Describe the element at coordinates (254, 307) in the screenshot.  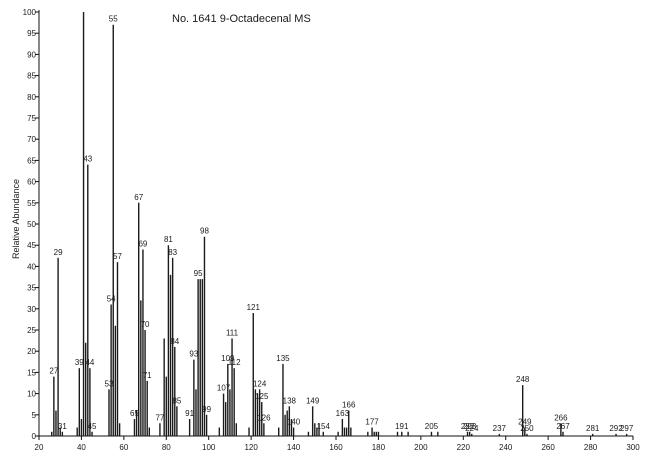
I see `peak-label-121: 121` at that location.